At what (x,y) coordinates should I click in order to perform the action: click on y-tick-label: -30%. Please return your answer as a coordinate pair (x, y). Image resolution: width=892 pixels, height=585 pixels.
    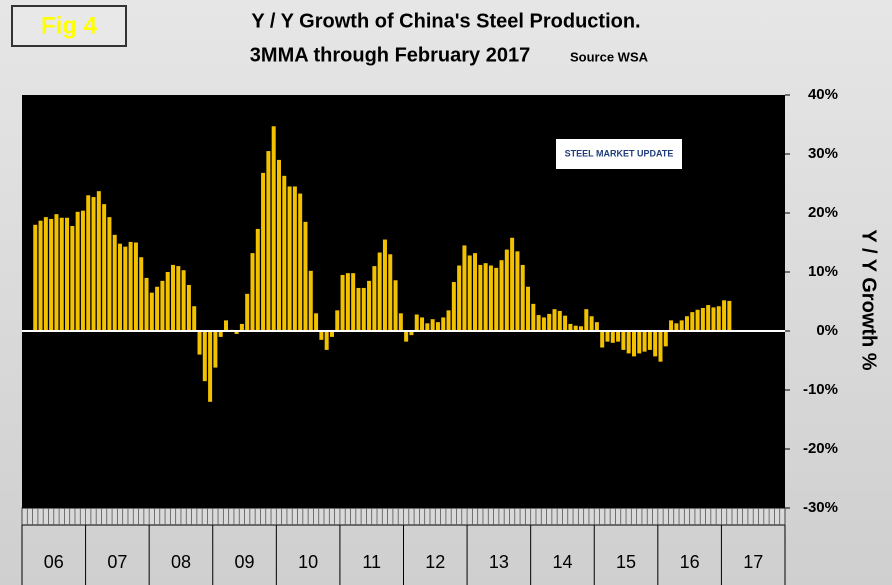
    Looking at the image, I should click on (820, 507).